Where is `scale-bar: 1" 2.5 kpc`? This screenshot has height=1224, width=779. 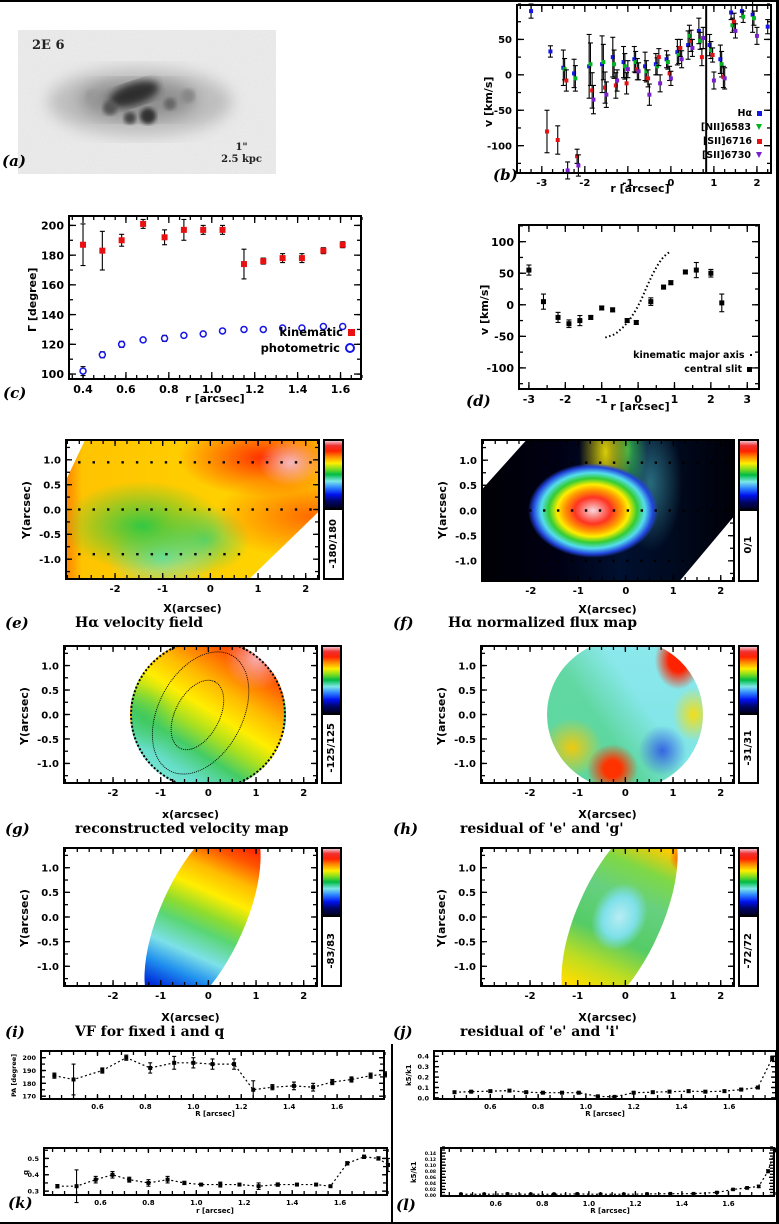
scale-bar: 1" 2.5 kpc is located at coordinates (241, 154).